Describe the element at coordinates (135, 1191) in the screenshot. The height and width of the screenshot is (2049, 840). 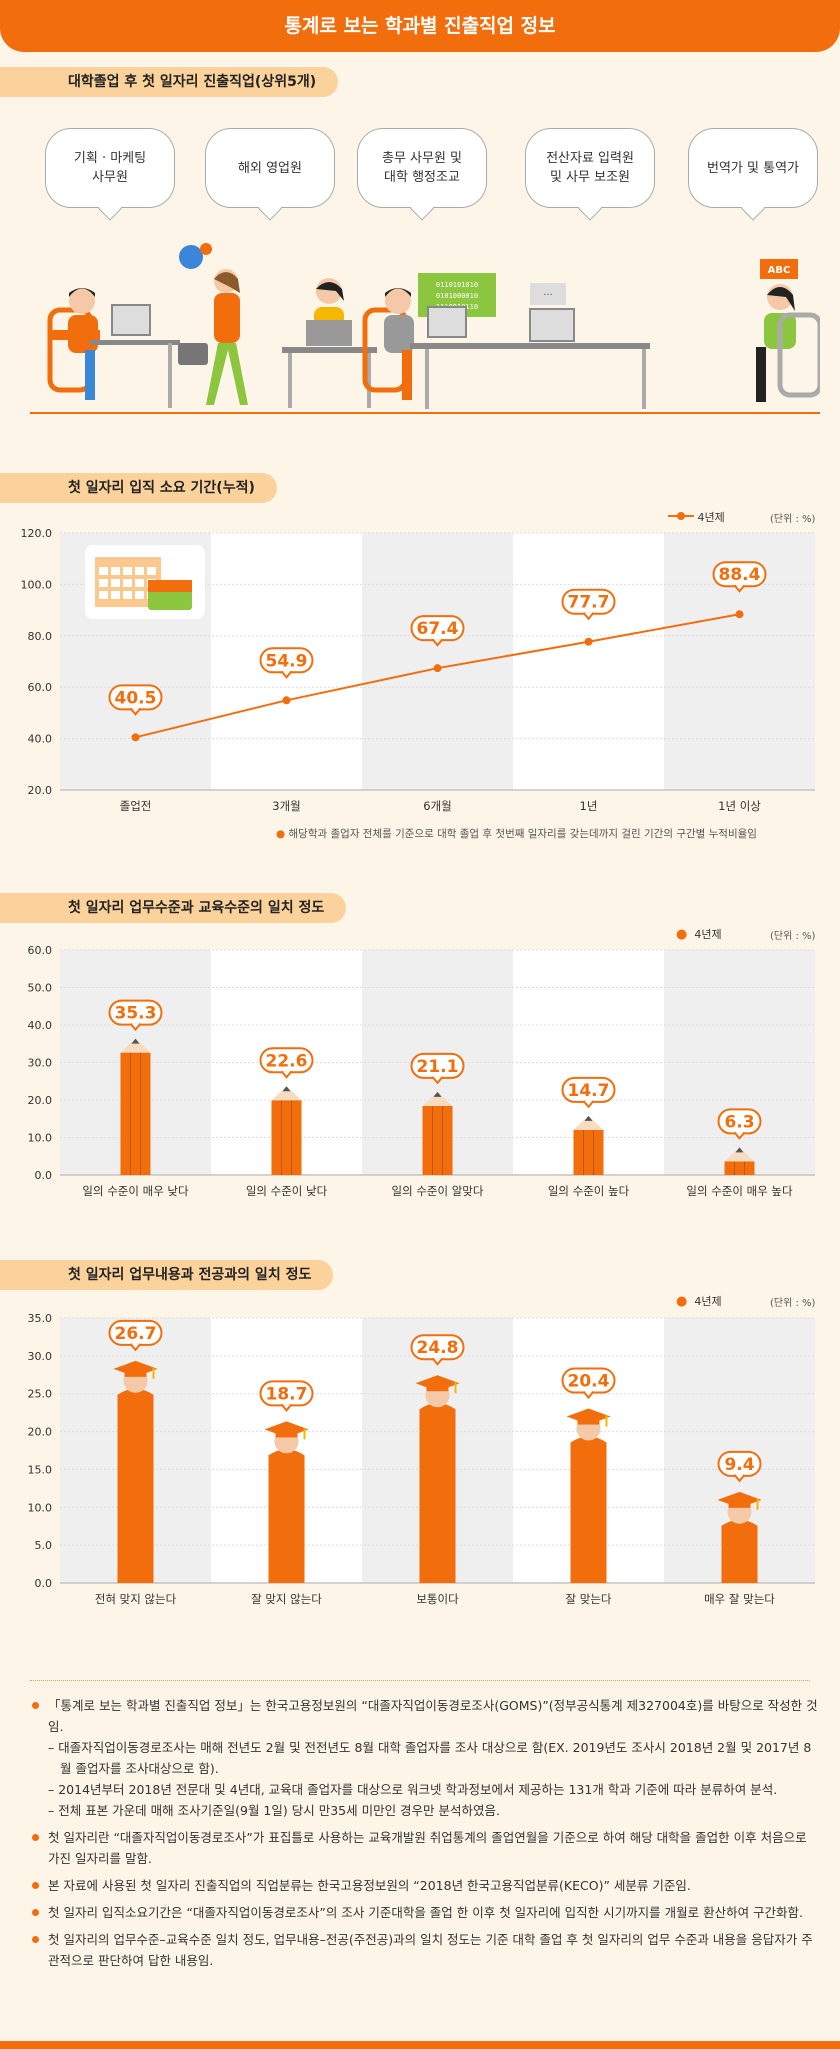
I see `x-tick-label: 일의 수준이 매우 낮다` at that location.